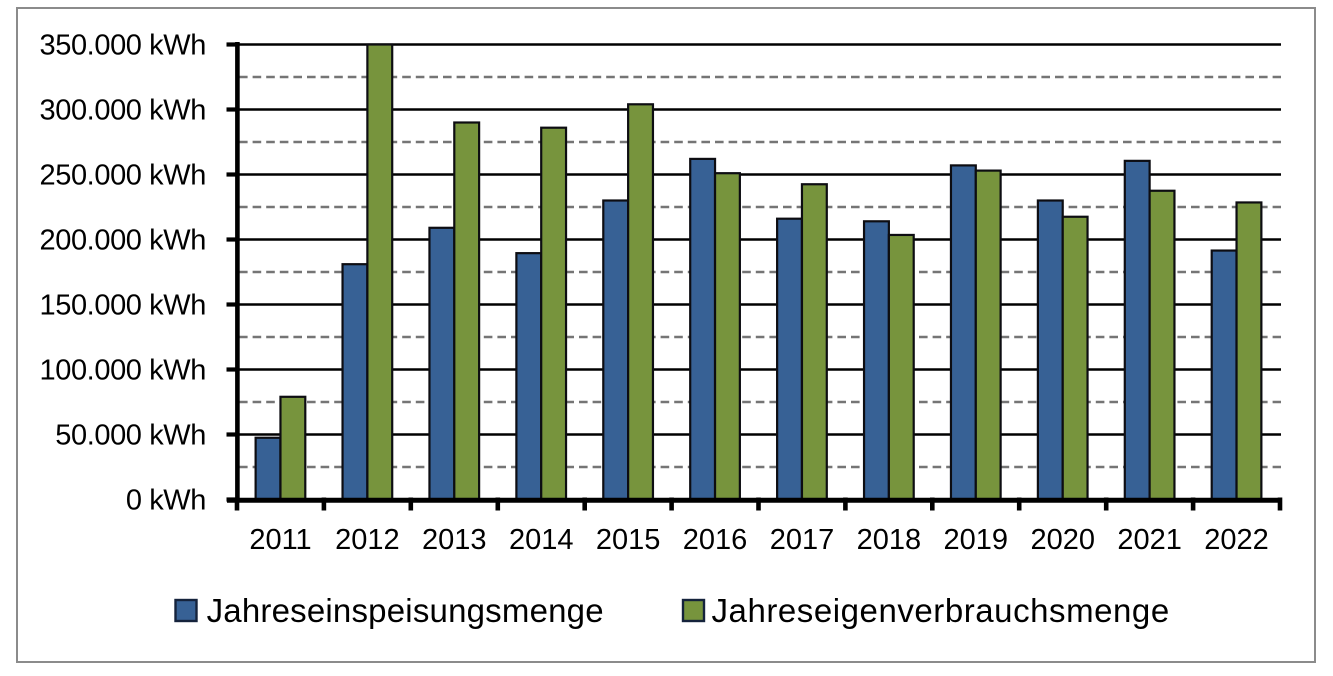 The height and width of the screenshot is (676, 1333). What do you see at coordinates (541, 540) in the screenshot?
I see `svg-text: 2014` at bounding box center [541, 540].